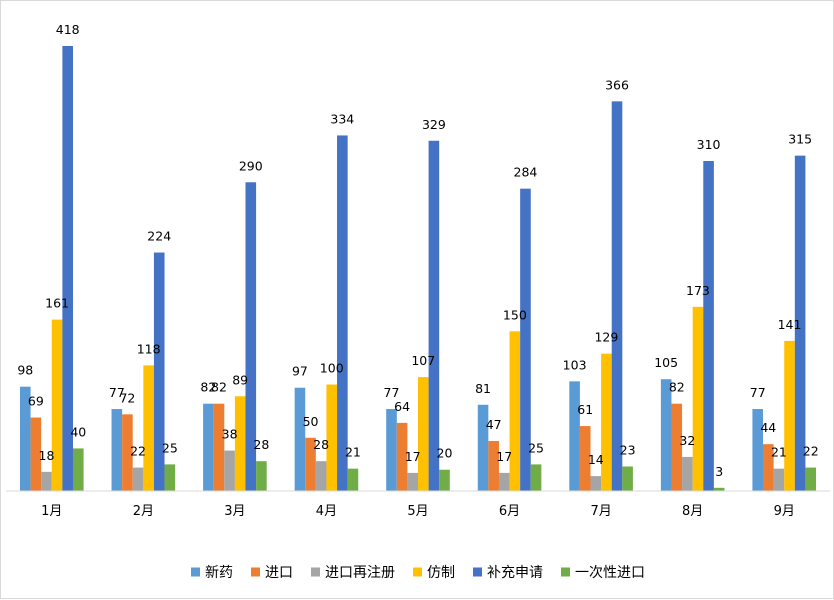 This screenshot has height=600, width=834. I want to click on x-tick-label: 4月, so click(326, 511).